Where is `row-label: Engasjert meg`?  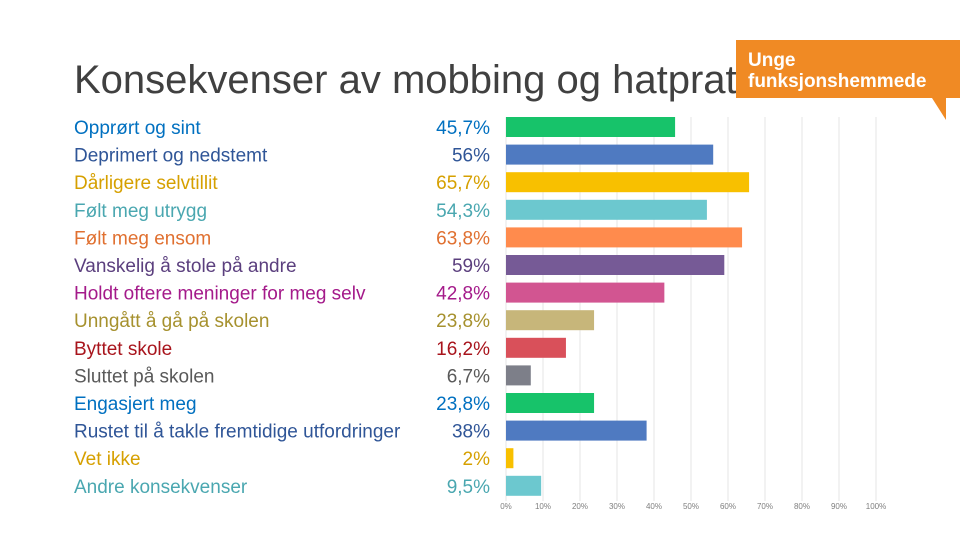 row-label: Engasjert meg is located at coordinates (135, 404).